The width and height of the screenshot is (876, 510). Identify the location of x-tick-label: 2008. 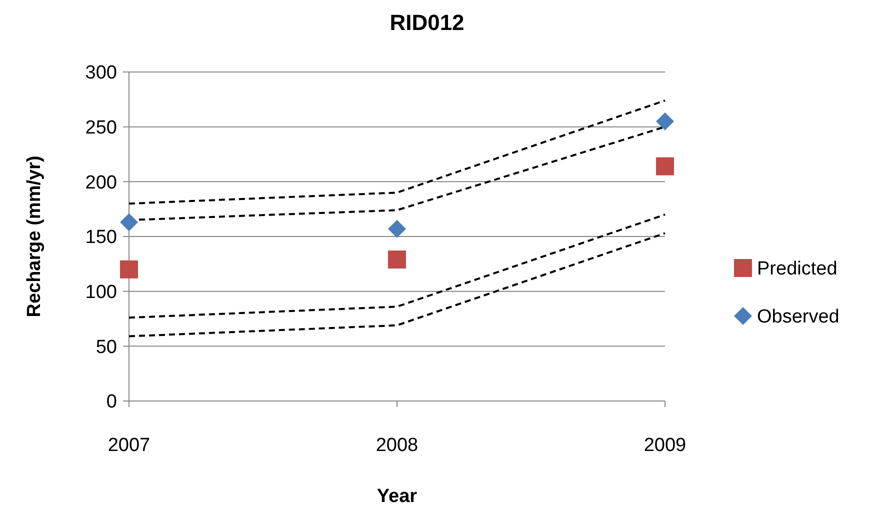
(397, 445).